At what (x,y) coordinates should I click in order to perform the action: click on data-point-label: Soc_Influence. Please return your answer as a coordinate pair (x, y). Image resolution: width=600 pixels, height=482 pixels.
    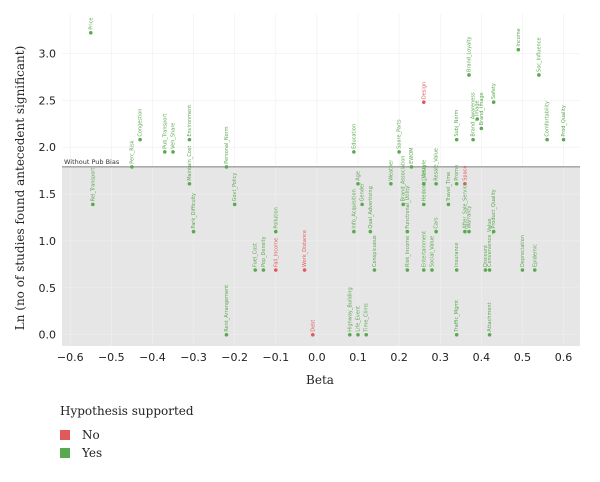
    Looking at the image, I should click on (539, 54).